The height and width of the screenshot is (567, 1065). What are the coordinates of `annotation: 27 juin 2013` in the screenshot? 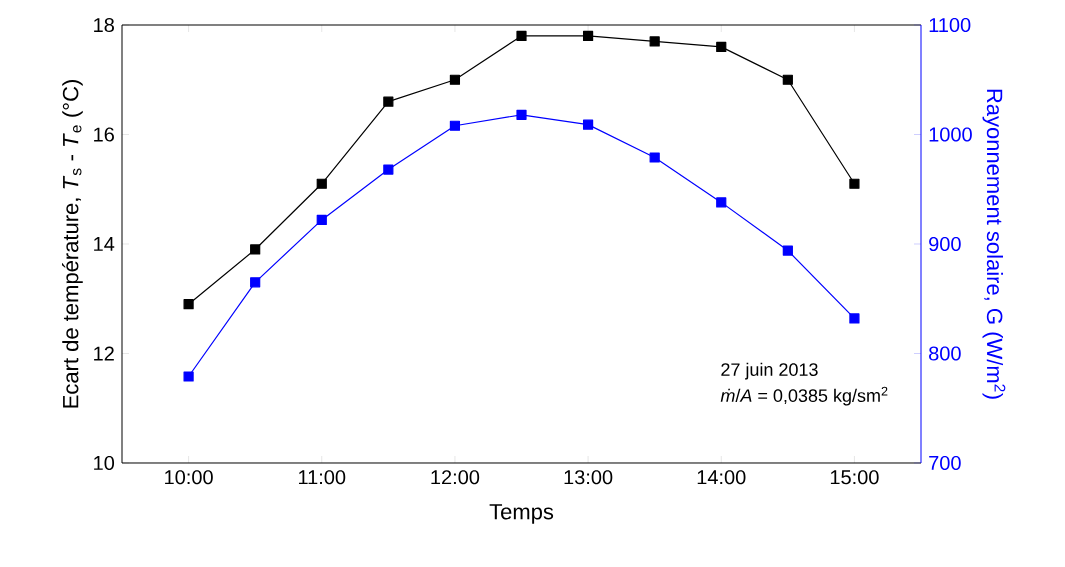 It's located at (769, 371).